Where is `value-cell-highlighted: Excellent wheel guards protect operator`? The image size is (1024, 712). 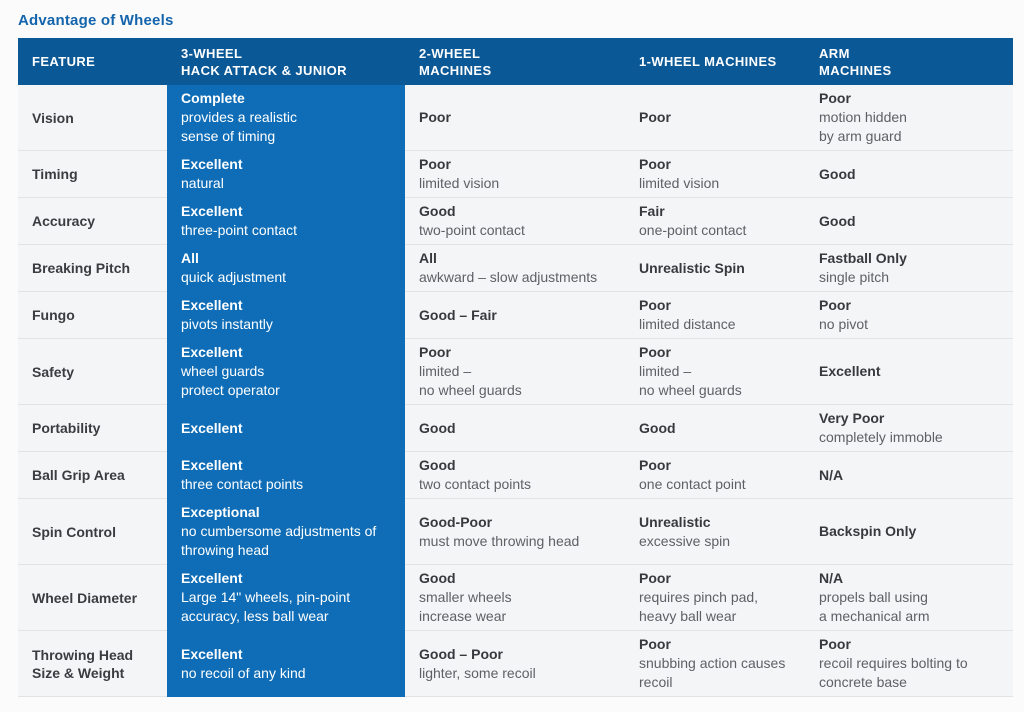
value-cell-highlighted: Excellent wheel guards protect operator is located at coordinates (286, 371).